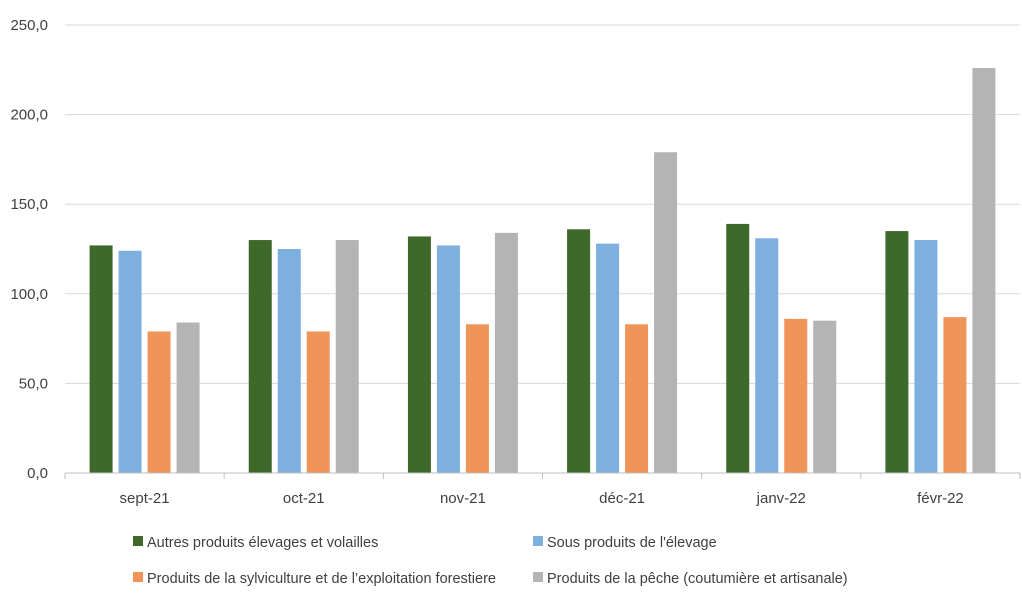  I want to click on y-tick-label: 100,0, so click(29, 294).